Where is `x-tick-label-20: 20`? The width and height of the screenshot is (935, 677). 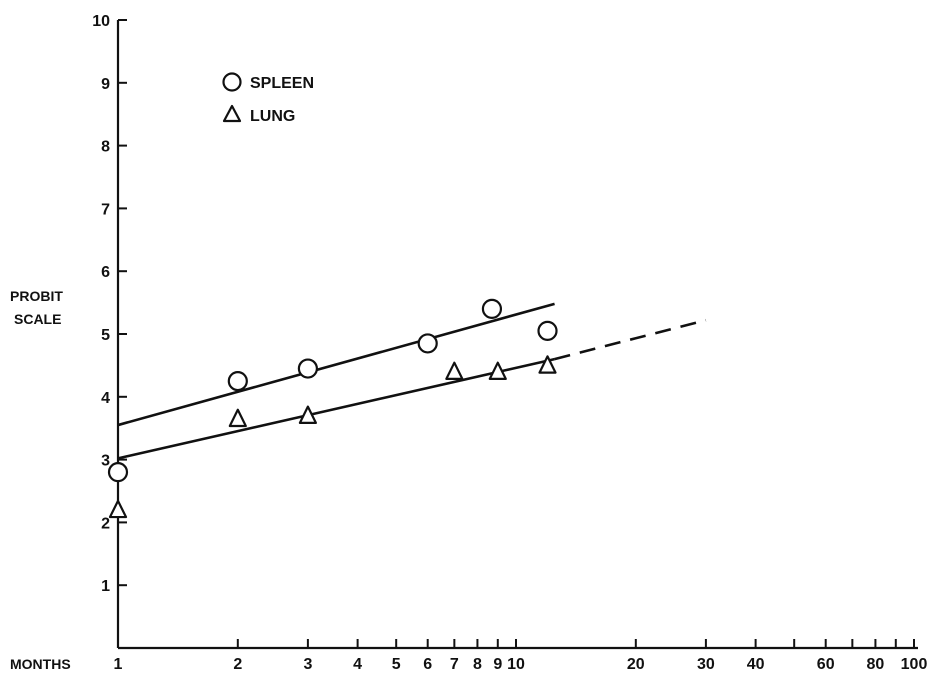 x-tick-label-20: 20 is located at coordinates (636, 664).